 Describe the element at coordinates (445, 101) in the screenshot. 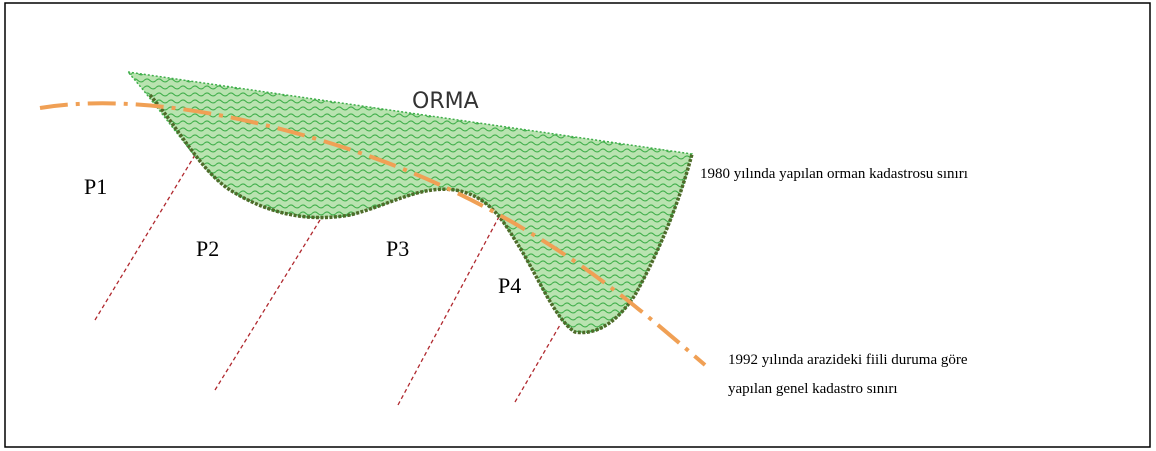

I see `forest-label: ORMA` at that location.